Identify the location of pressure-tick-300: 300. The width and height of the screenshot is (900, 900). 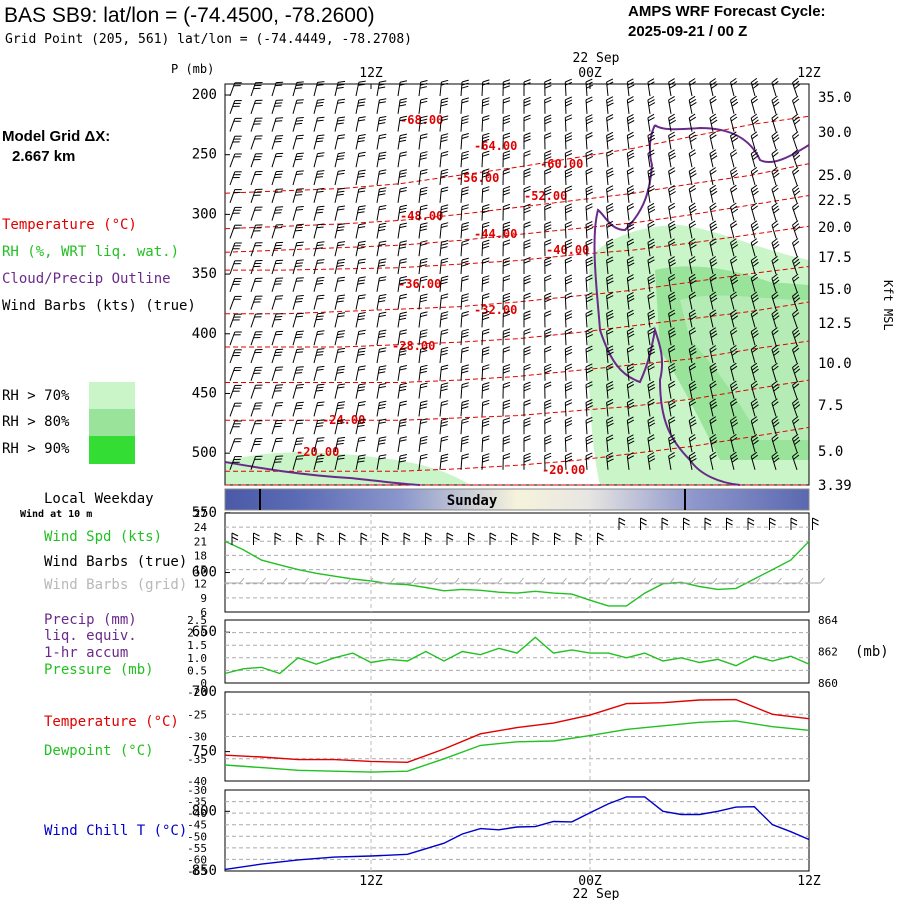
(204, 214).